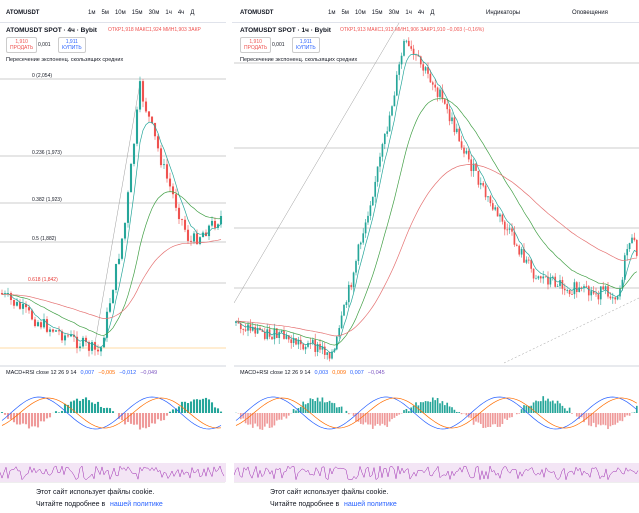 The height and width of the screenshot is (513, 639). Describe the element at coordinates (384, 13) in the screenshot. I see `timeframes: 1м 5м 10м 15м 30м 1ч 4ч Д` at that location.